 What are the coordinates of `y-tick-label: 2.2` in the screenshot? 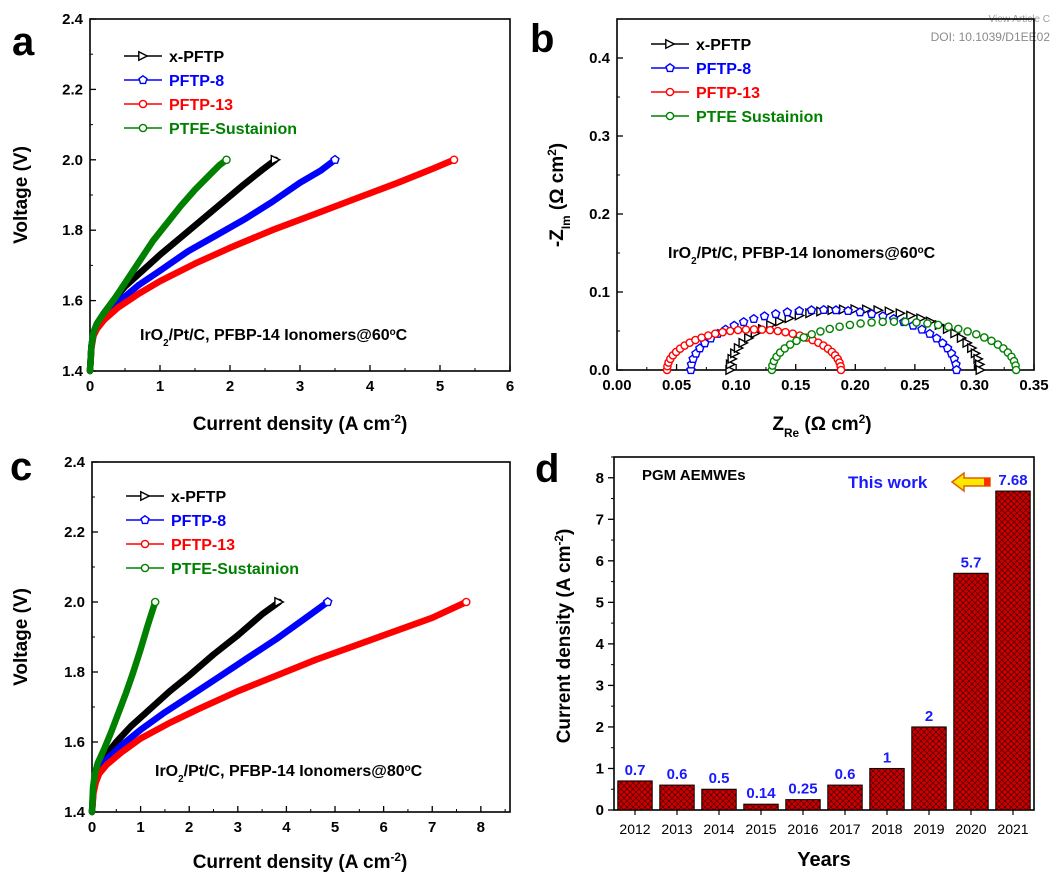 It's located at (72, 89).